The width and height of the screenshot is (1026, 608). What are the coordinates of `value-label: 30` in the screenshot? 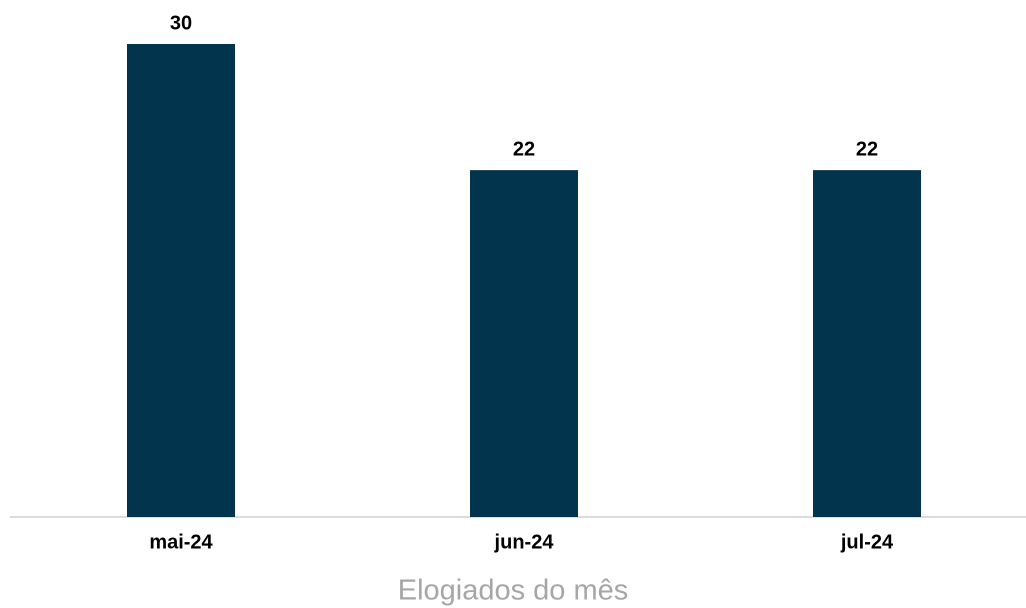 It's located at (181, 23).